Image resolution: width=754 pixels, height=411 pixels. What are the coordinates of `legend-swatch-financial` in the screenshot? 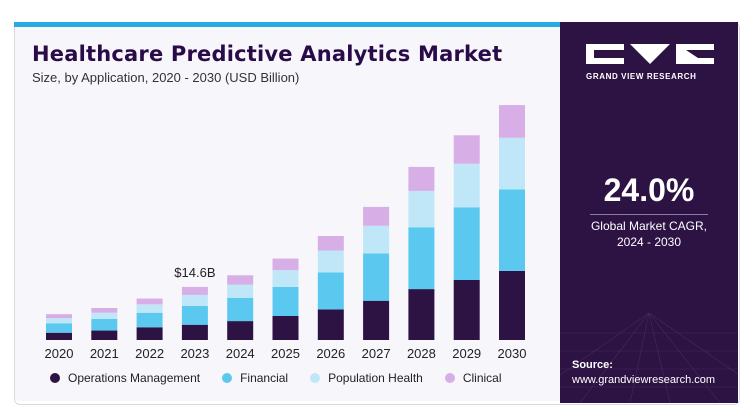 It's located at (227, 378).